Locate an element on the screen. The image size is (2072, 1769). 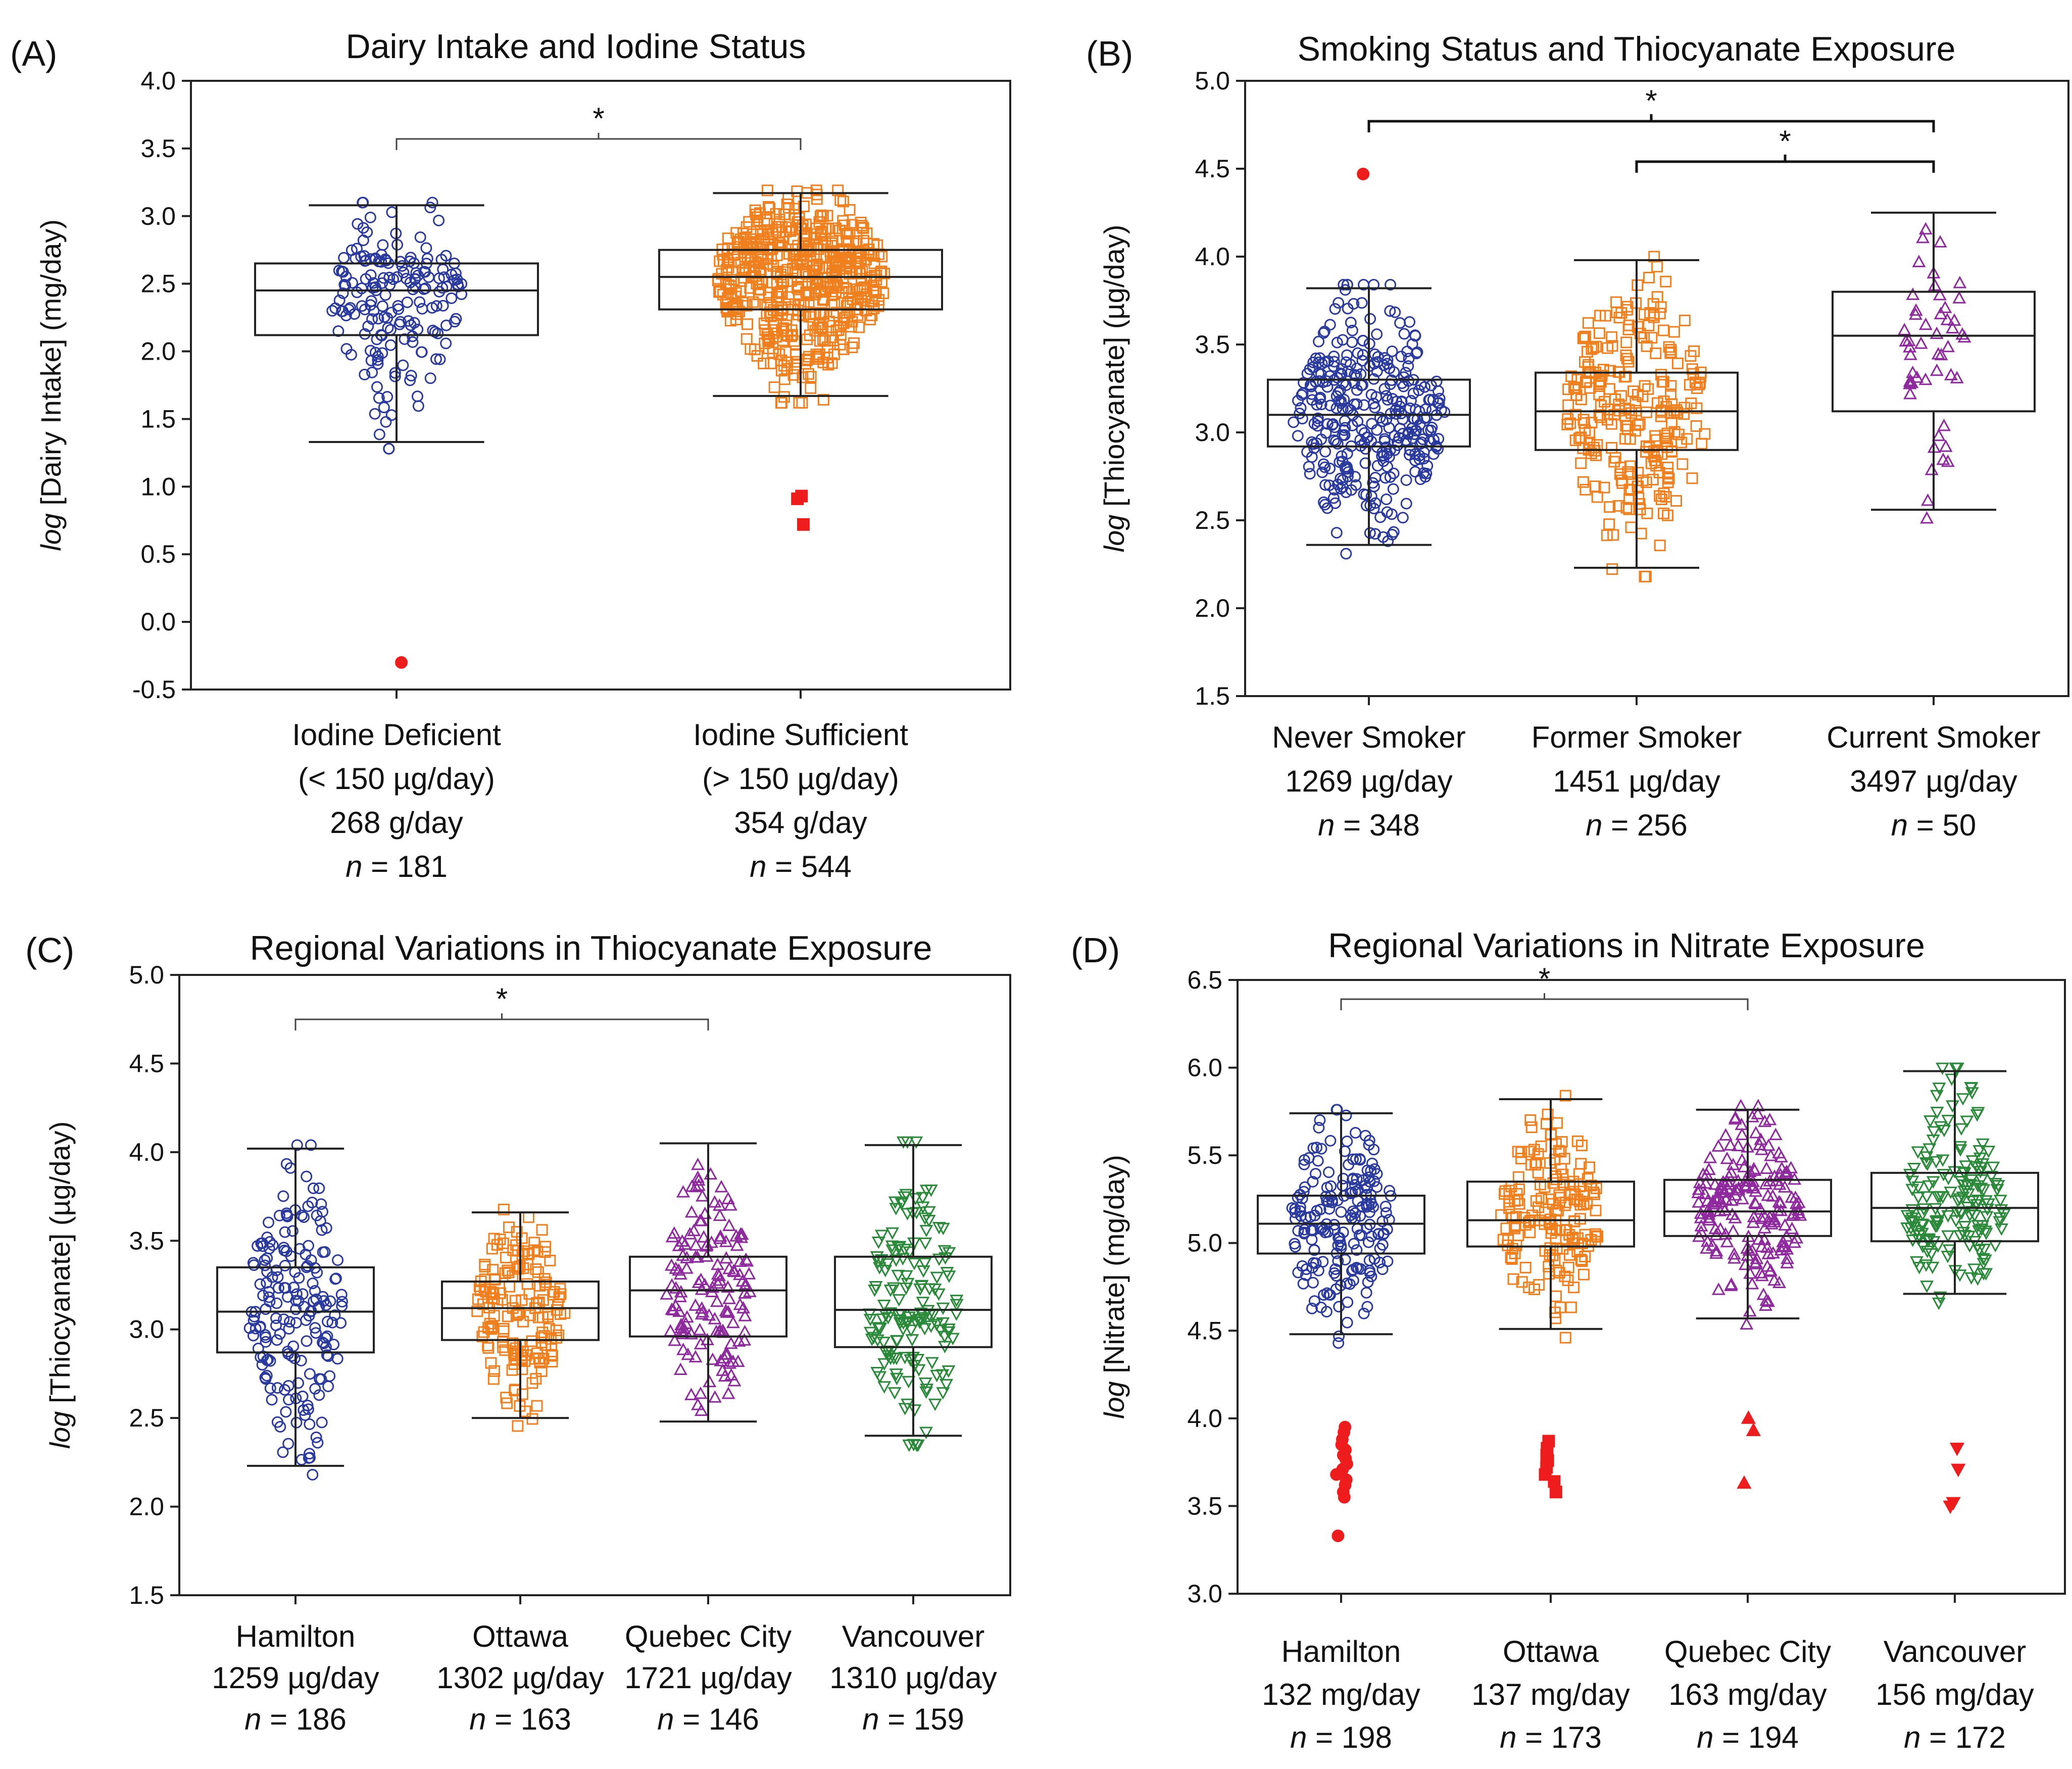
category-label: 354 g/day is located at coordinates (800, 823).